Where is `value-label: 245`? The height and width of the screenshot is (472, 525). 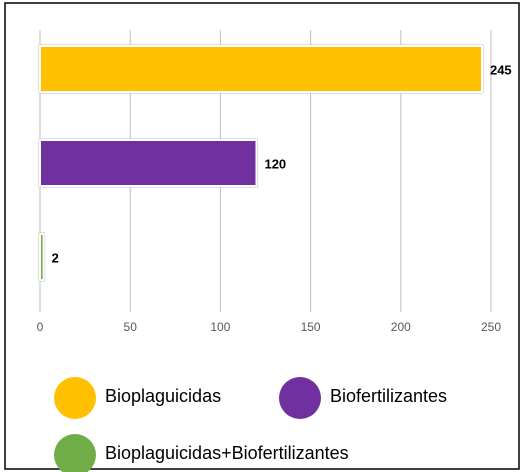 value-label: 245 is located at coordinates (501, 69).